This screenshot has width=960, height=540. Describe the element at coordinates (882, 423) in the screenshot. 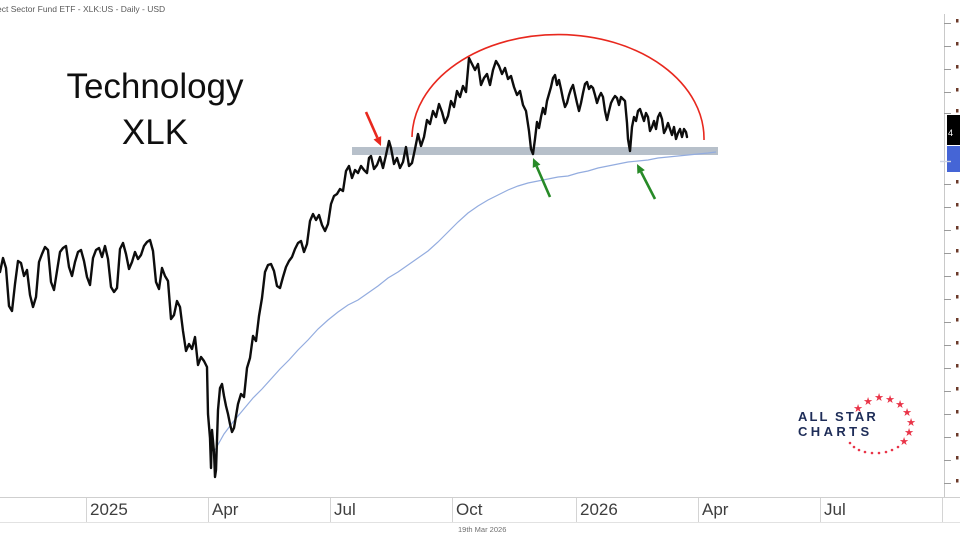

I see `logo-stars-icon: ★★ ★ ★ ★★★★★` at that location.